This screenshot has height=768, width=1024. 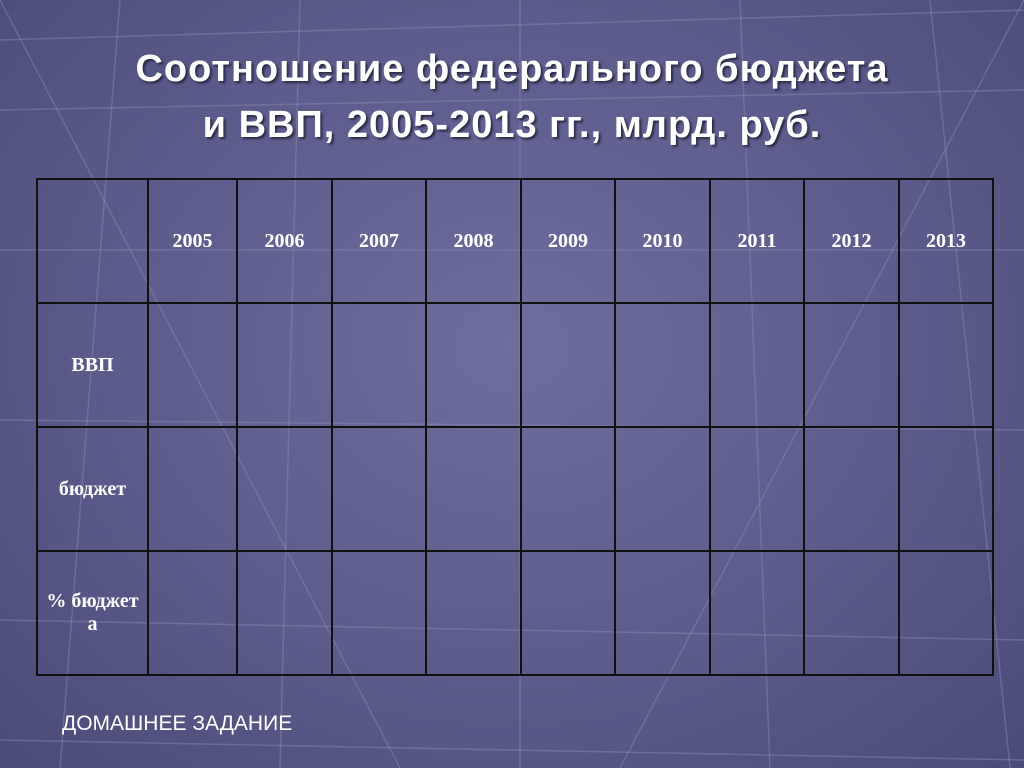 What do you see at coordinates (568, 241) in the screenshot?
I see `column-header: 2009` at bounding box center [568, 241].